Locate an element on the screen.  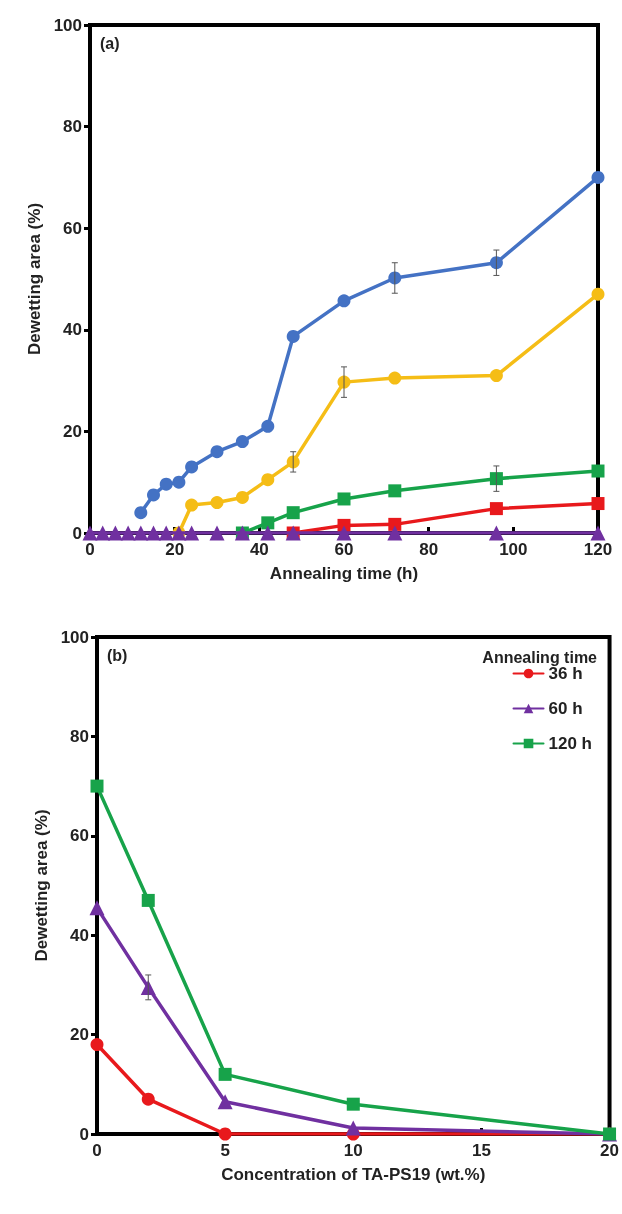
annotation: (a) is located at coordinates (110, 43).